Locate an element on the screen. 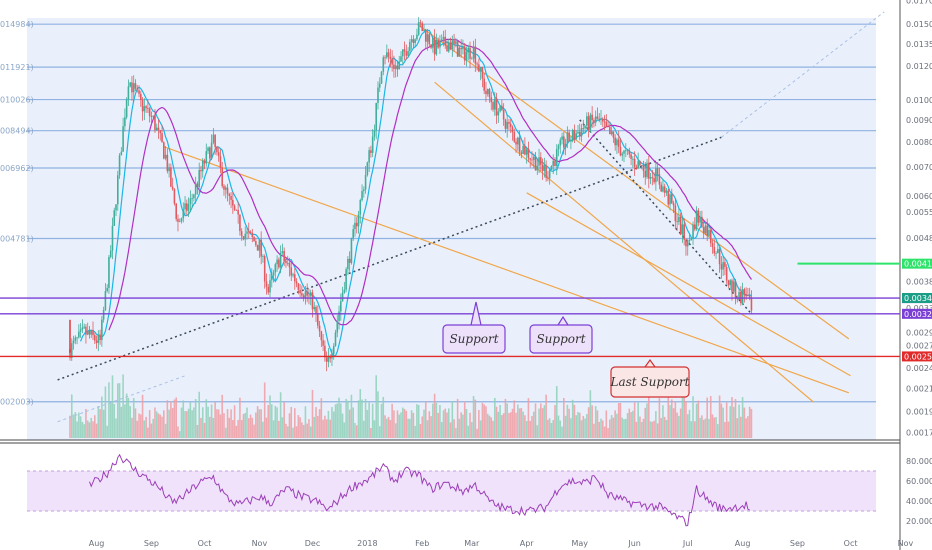 The height and width of the screenshot is (550, 932). fib-level-label: 006962) is located at coordinates (17, 168).